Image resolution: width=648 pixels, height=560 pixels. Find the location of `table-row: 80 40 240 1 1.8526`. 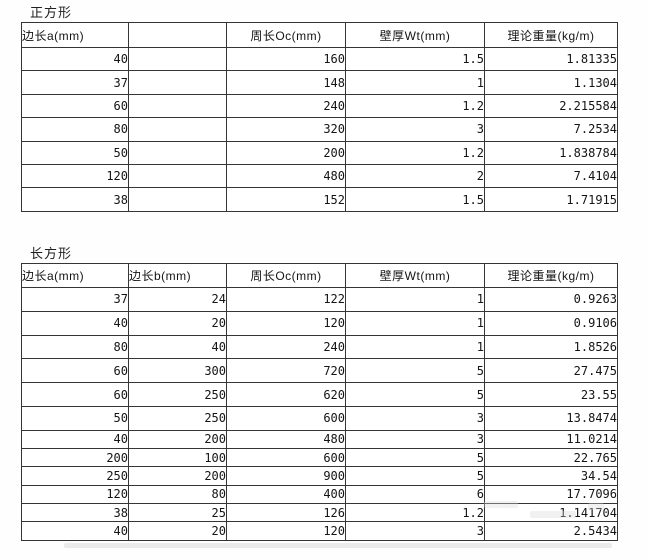

table-row: 80 40 240 1 1.8526 is located at coordinates (319, 347).